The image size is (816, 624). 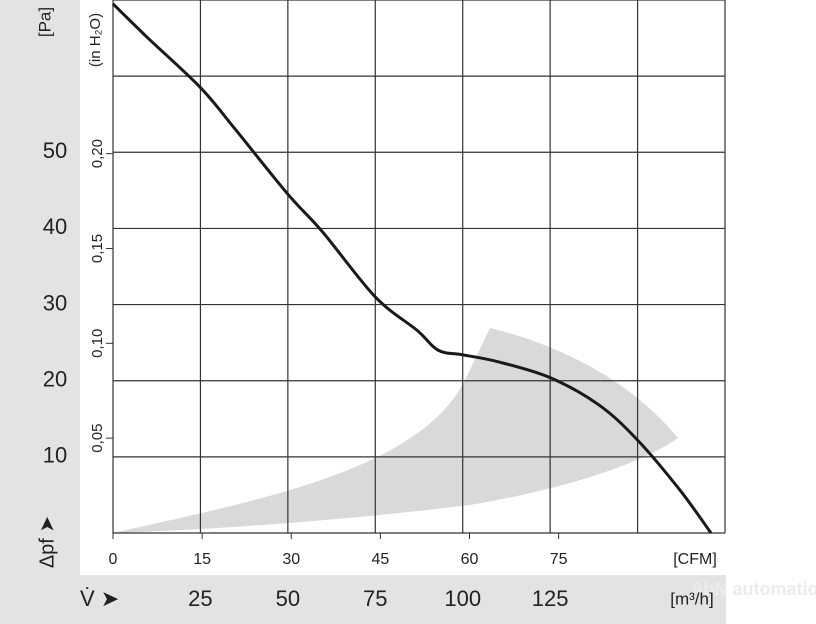 I want to click on x-axis-label: [m³/h], so click(x=691, y=598).